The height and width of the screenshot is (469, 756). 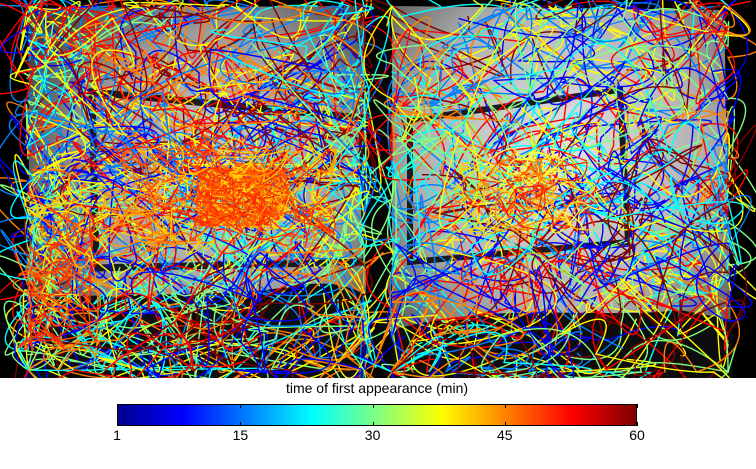 What do you see at coordinates (637, 435) in the screenshot?
I see `colorbar-tick-label: 60` at bounding box center [637, 435].